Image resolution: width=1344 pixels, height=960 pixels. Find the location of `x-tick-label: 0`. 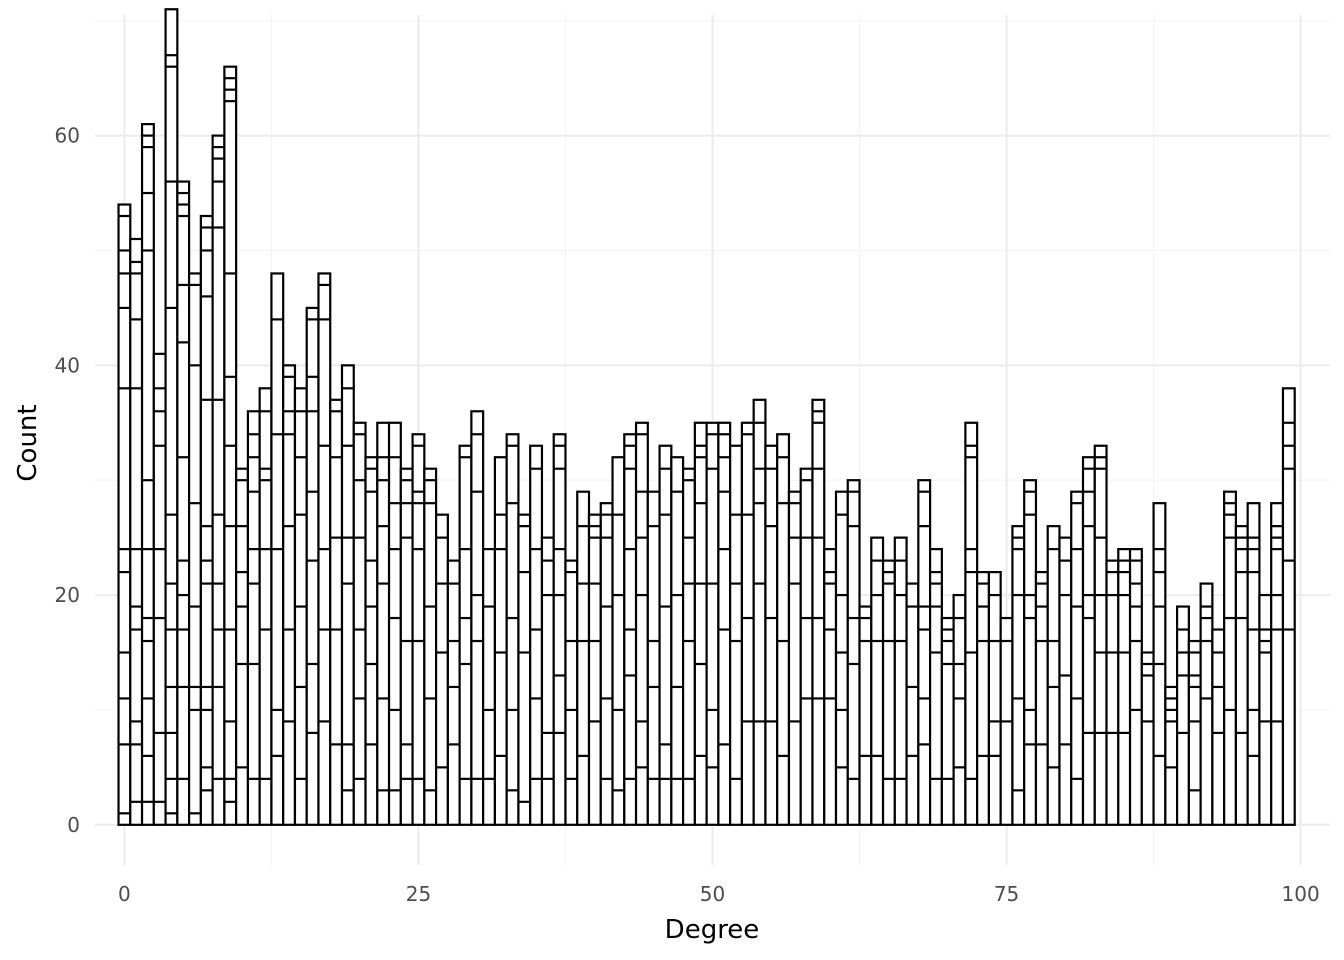

x-tick-label: 0 is located at coordinates (124, 894).